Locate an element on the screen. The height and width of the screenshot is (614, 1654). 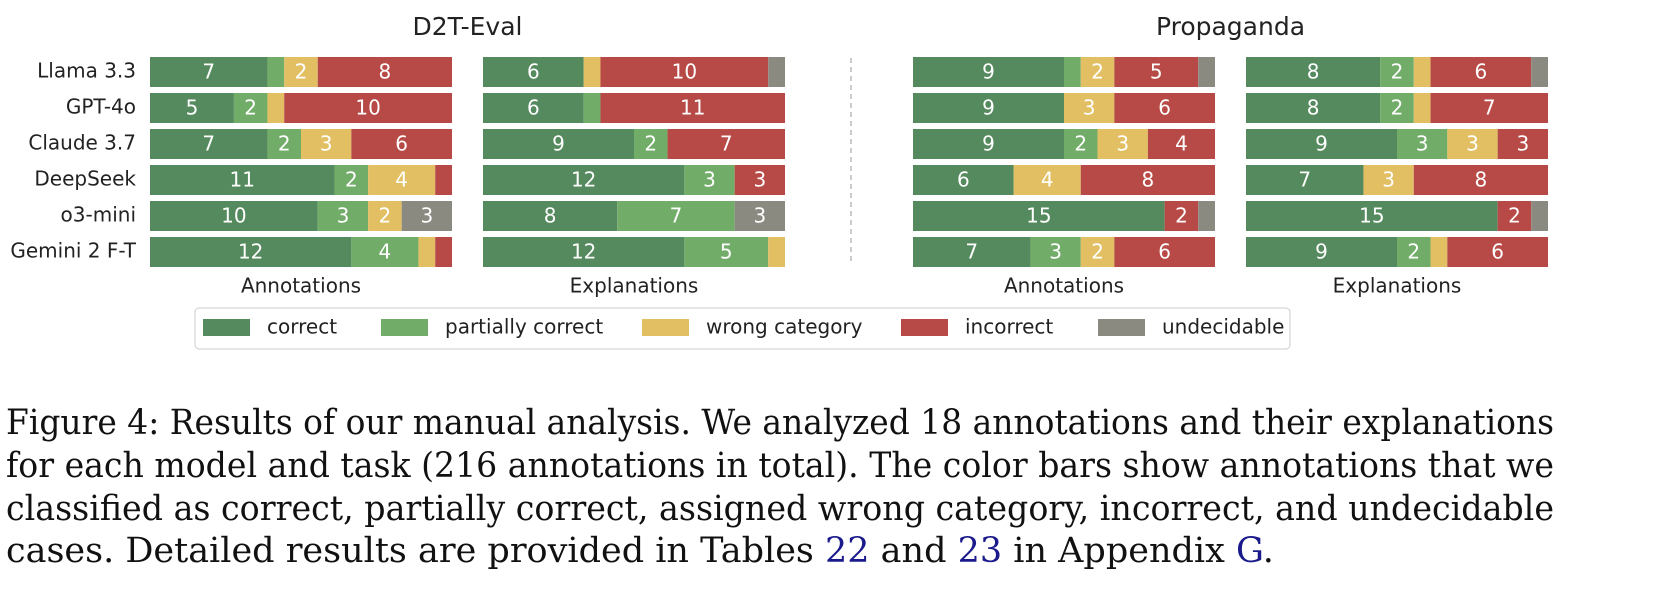
value-label: 11 is located at coordinates (242, 180).